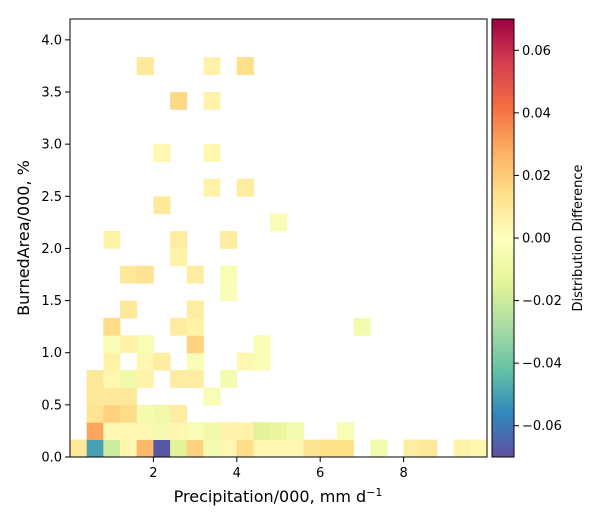 This screenshot has width=600, height=525. What do you see at coordinates (51, 301) in the screenshot?
I see `y-tick-label: 1.5` at bounding box center [51, 301].